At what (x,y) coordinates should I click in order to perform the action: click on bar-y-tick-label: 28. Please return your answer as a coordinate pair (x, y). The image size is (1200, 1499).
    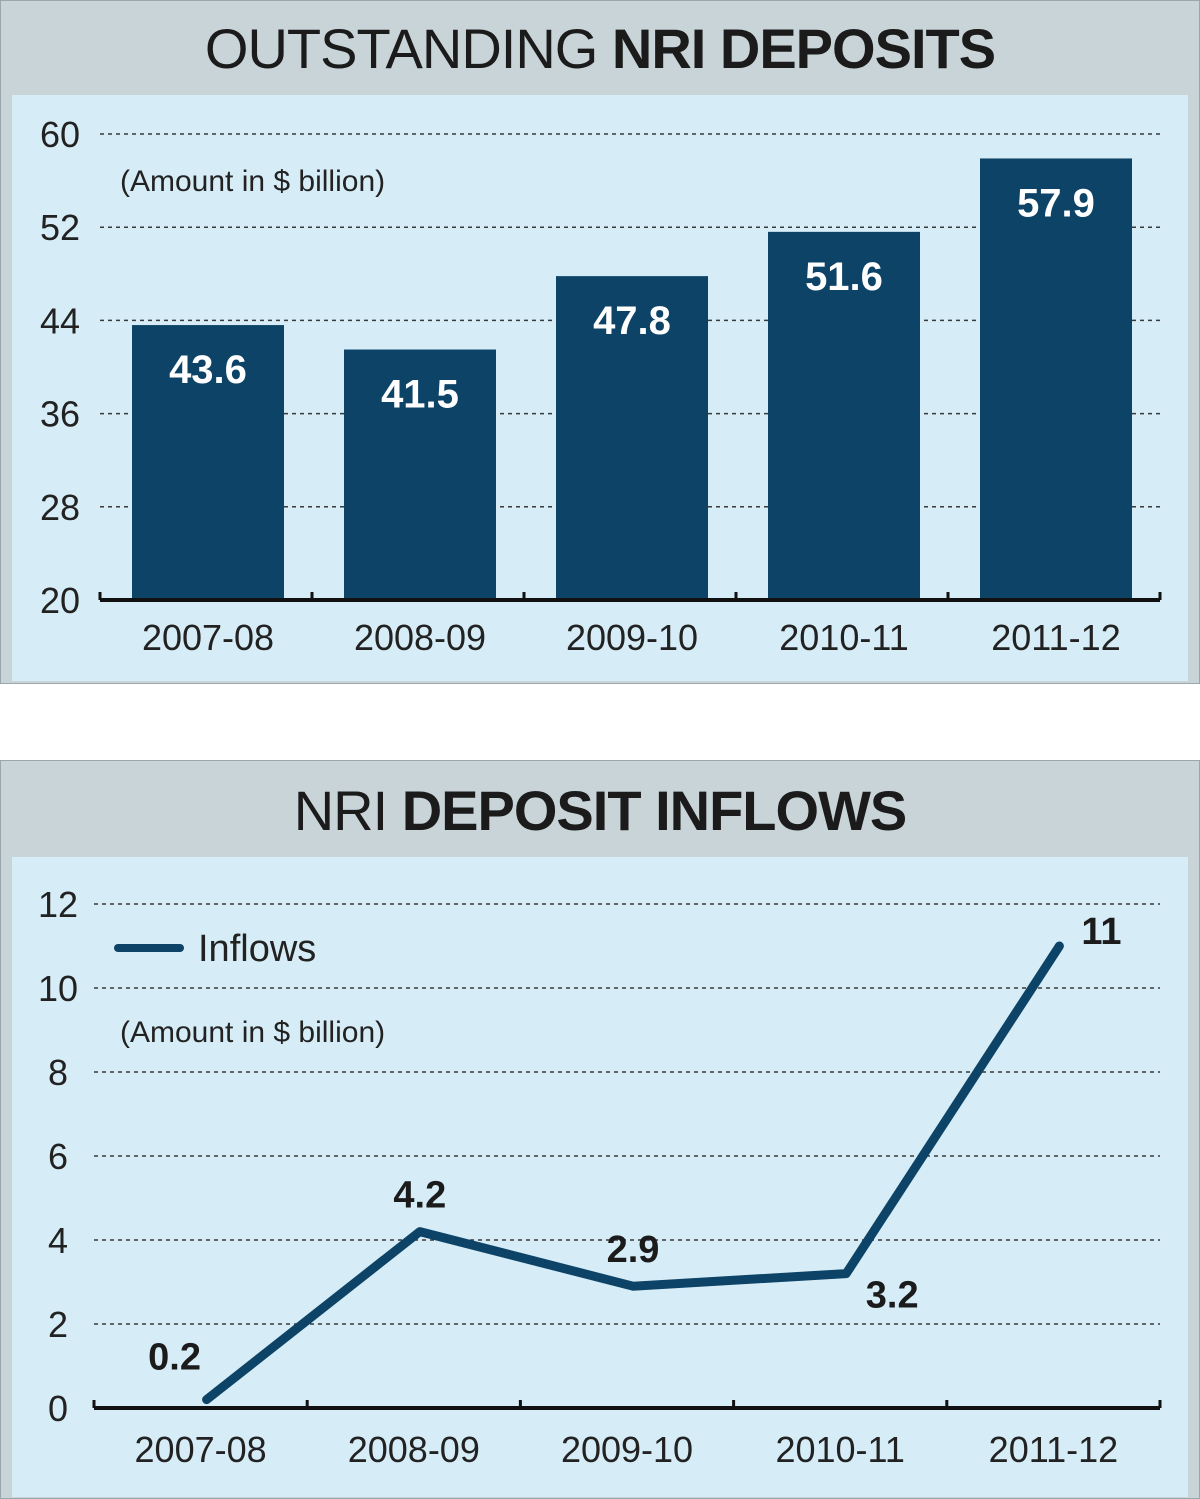
    Looking at the image, I should click on (60, 507).